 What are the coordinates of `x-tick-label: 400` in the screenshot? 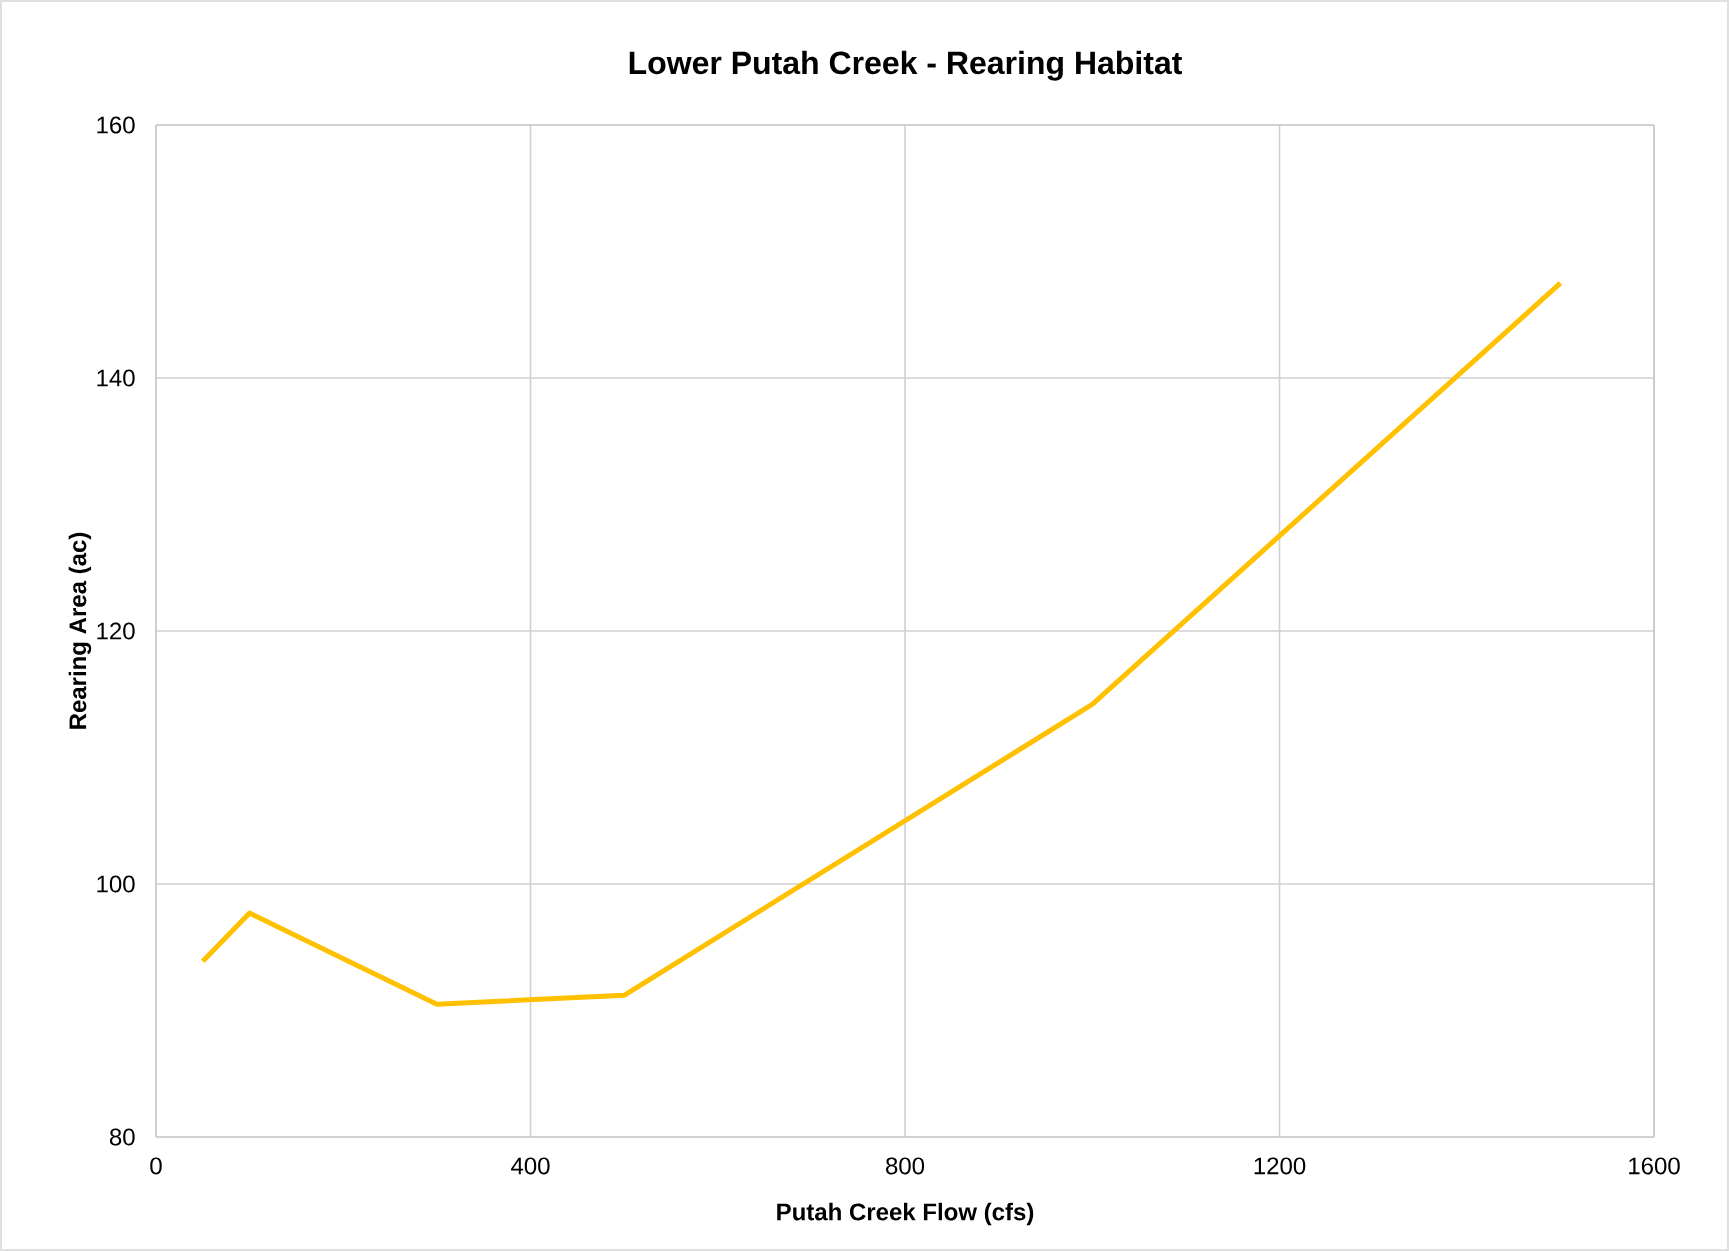 It's located at (530, 1166).